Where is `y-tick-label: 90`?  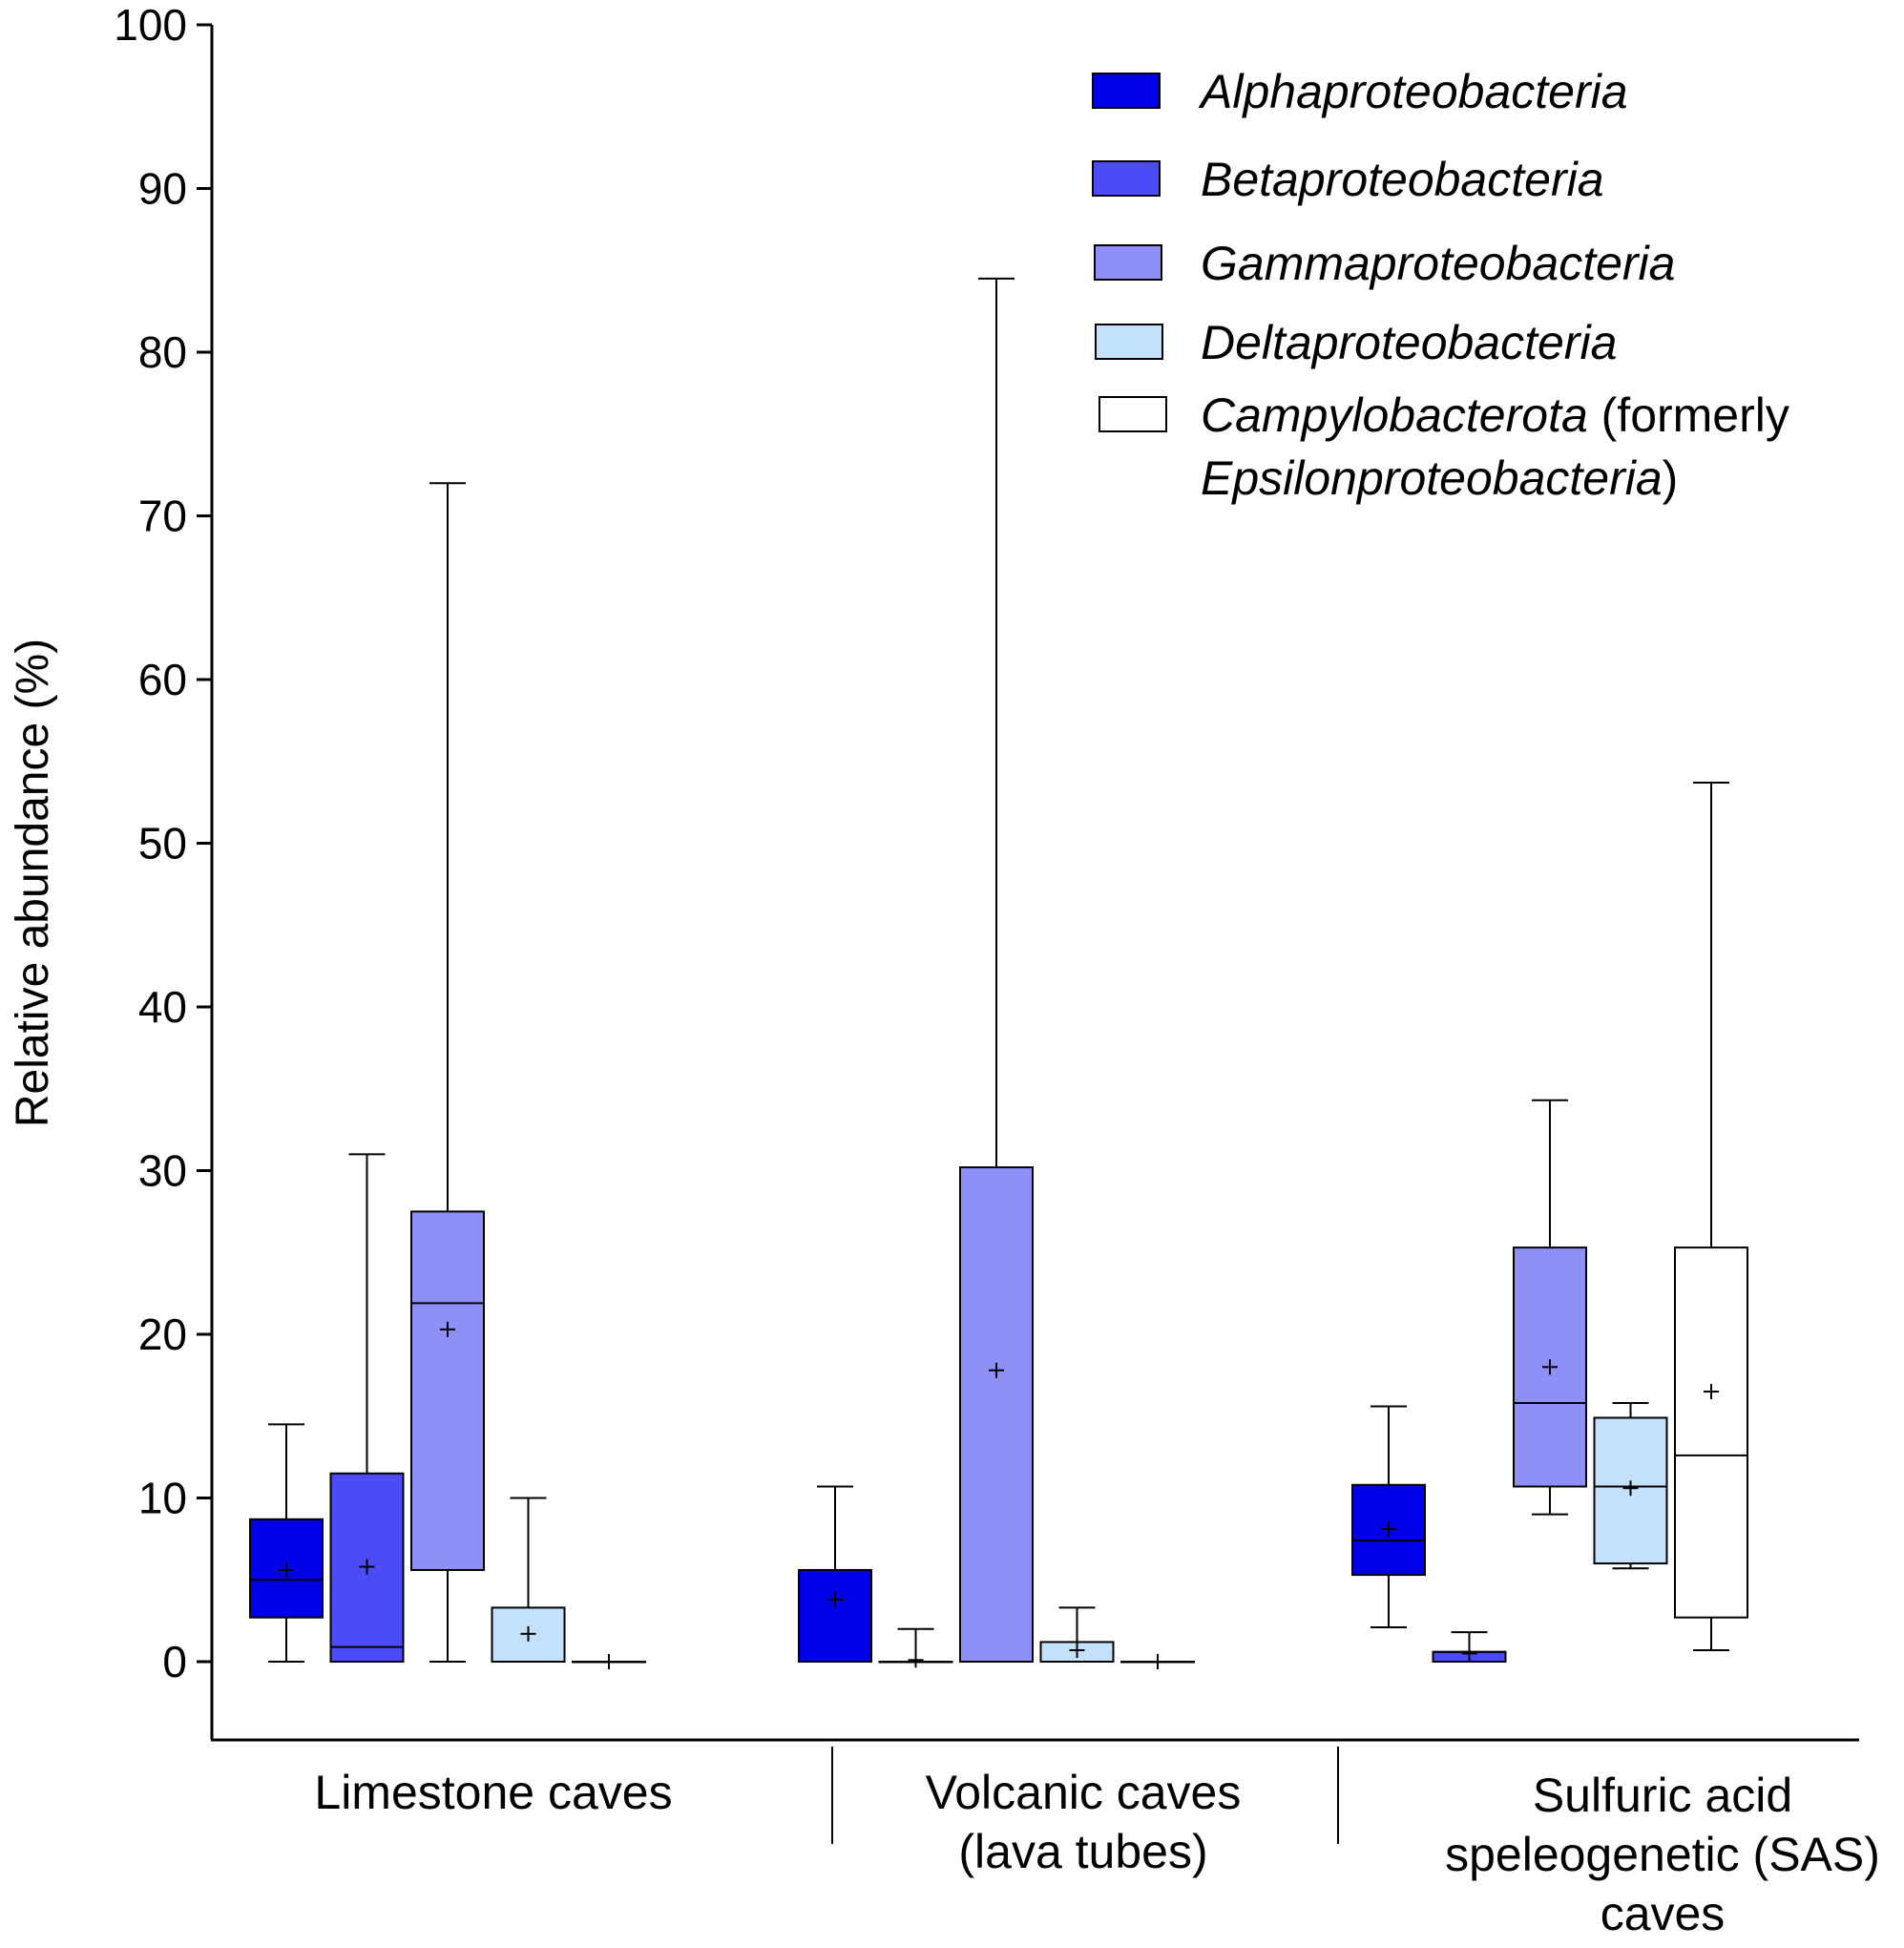 y-tick-label: 90 is located at coordinates (162, 189).